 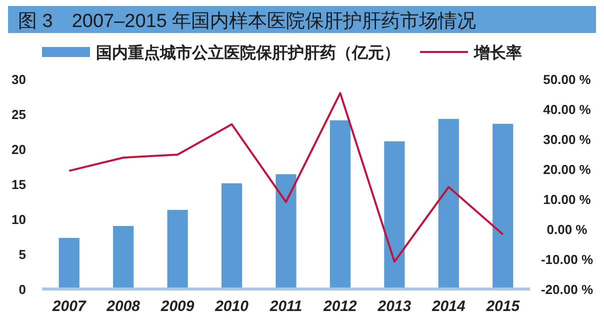 I want to click on legend-label: 增长率, so click(x=497, y=52).